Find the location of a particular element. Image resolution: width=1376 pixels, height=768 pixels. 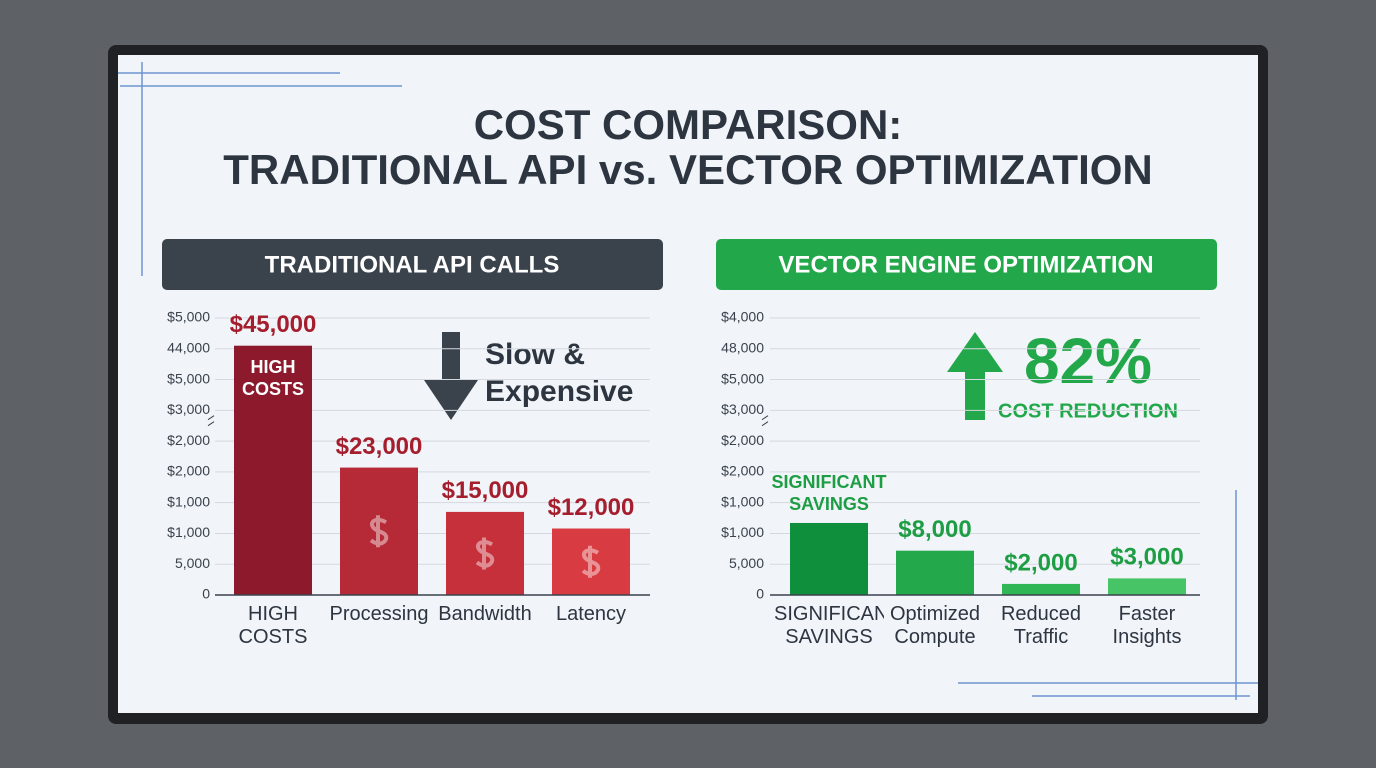

bar-top-label: SIGNIFICANT SAVINGS is located at coordinates (829, 492).